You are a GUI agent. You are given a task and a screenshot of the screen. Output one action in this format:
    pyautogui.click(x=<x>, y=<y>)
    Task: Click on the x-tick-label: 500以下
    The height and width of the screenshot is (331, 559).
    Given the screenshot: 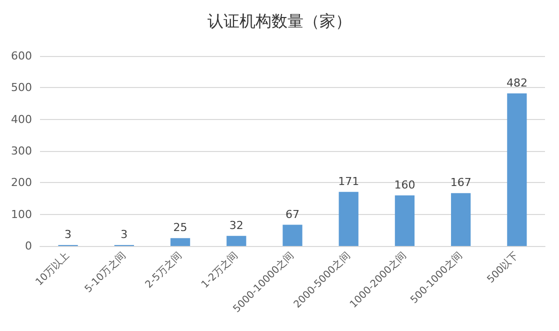 What is the action you would take?
    pyautogui.click(x=502, y=267)
    